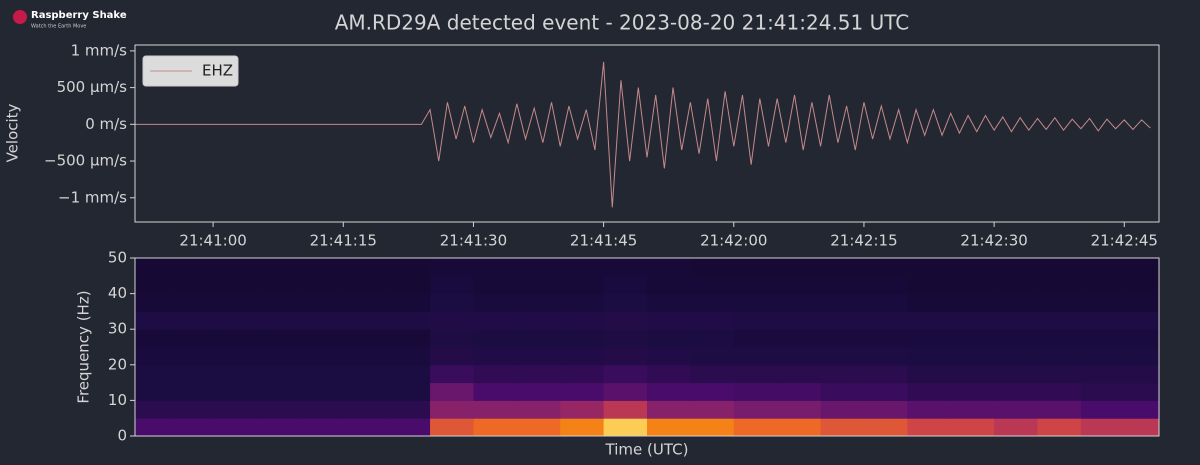 This screenshot has width=1200, height=465. I want to click on x-tick-label: 21:41:00, so click(212, 241).